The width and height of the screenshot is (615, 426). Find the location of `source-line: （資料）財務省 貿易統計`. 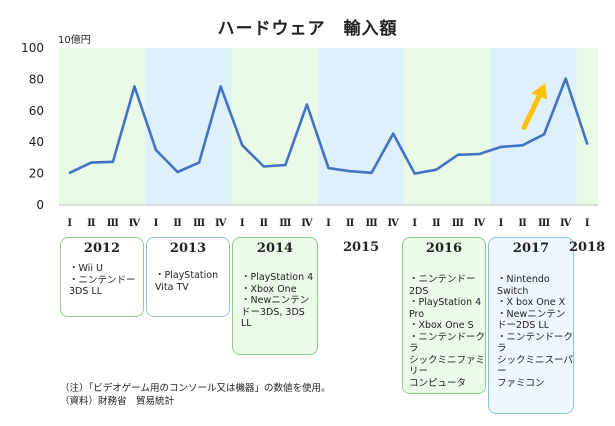

source-line: （資料）財務省 貿易統計 is located at coordinates (117, 401).